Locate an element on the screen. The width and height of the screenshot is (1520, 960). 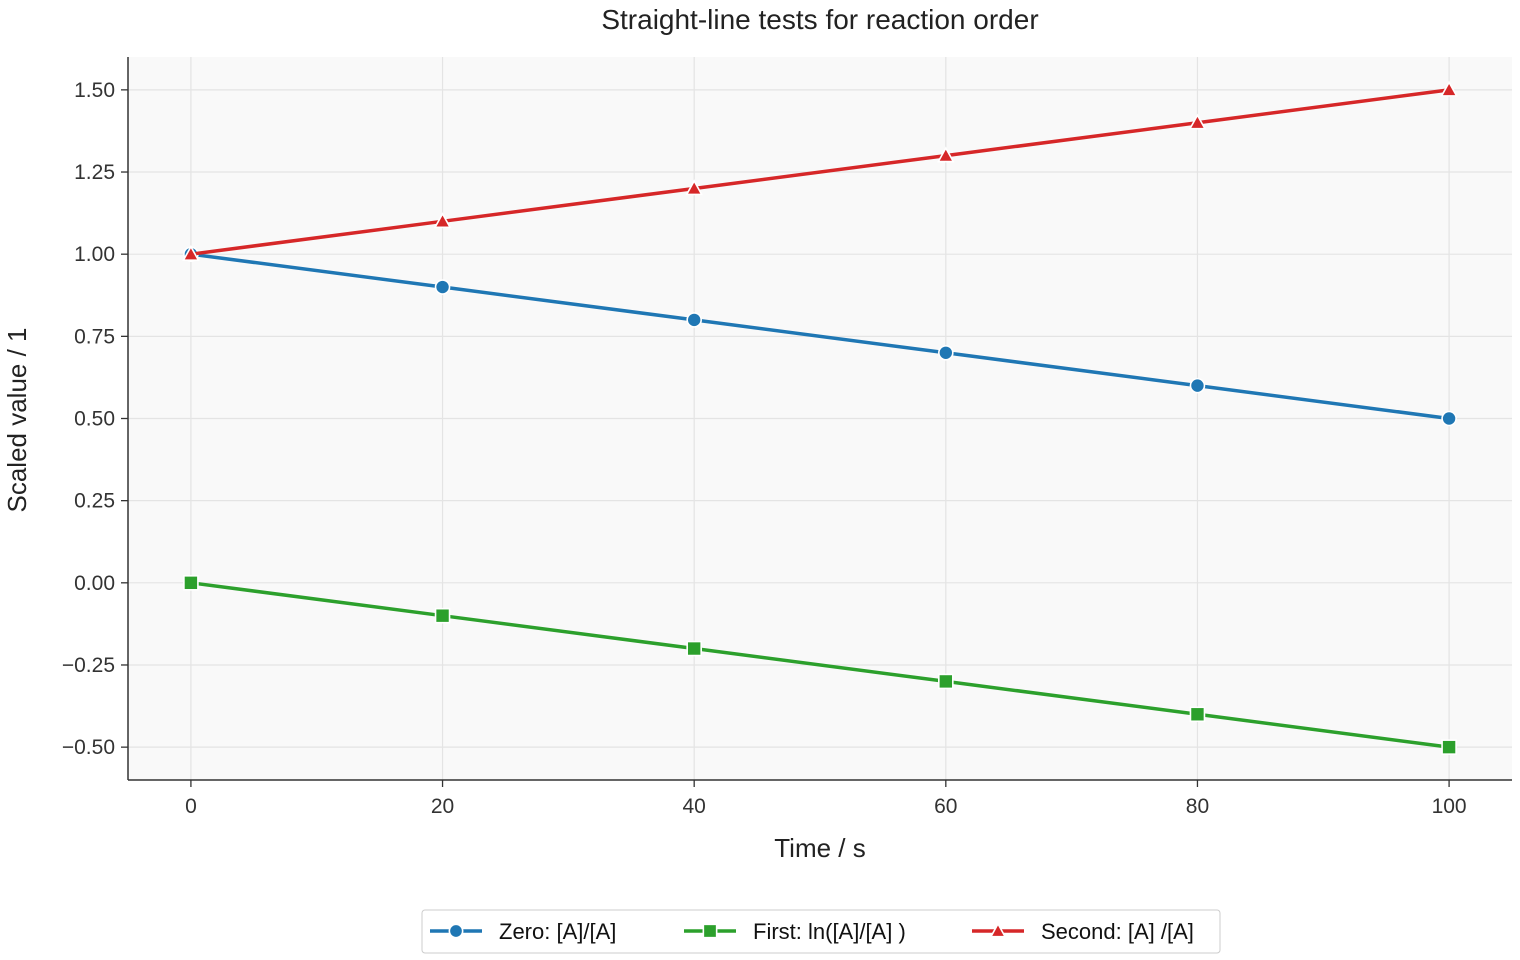
y-tick-label: 0.50 is located at coordinates (94, 419).